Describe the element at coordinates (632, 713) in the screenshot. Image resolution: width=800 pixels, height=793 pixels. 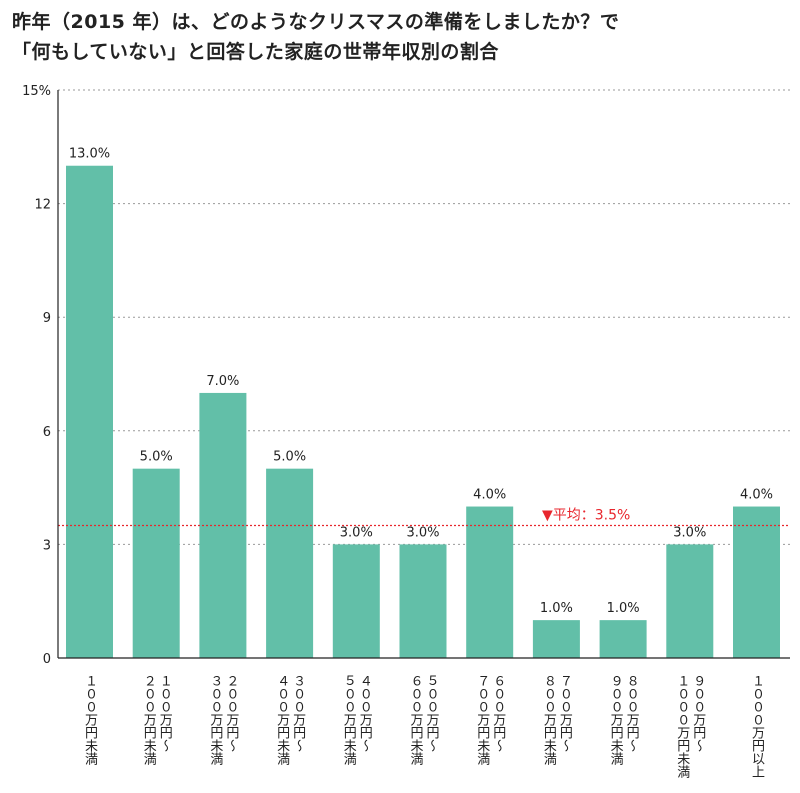
I see `x-category-label: ８００万円〜` at that location.